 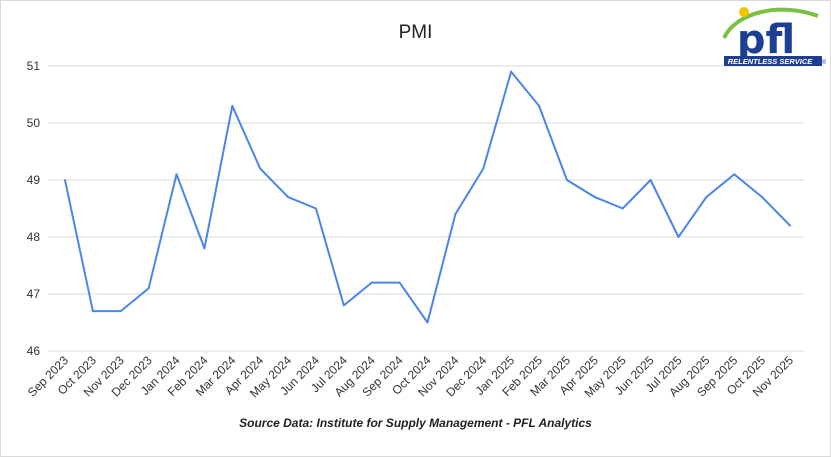 What do you see at coordinates (744, 12) in the screenshot?
I see `logo-dot` at bounding box center [744, 12].